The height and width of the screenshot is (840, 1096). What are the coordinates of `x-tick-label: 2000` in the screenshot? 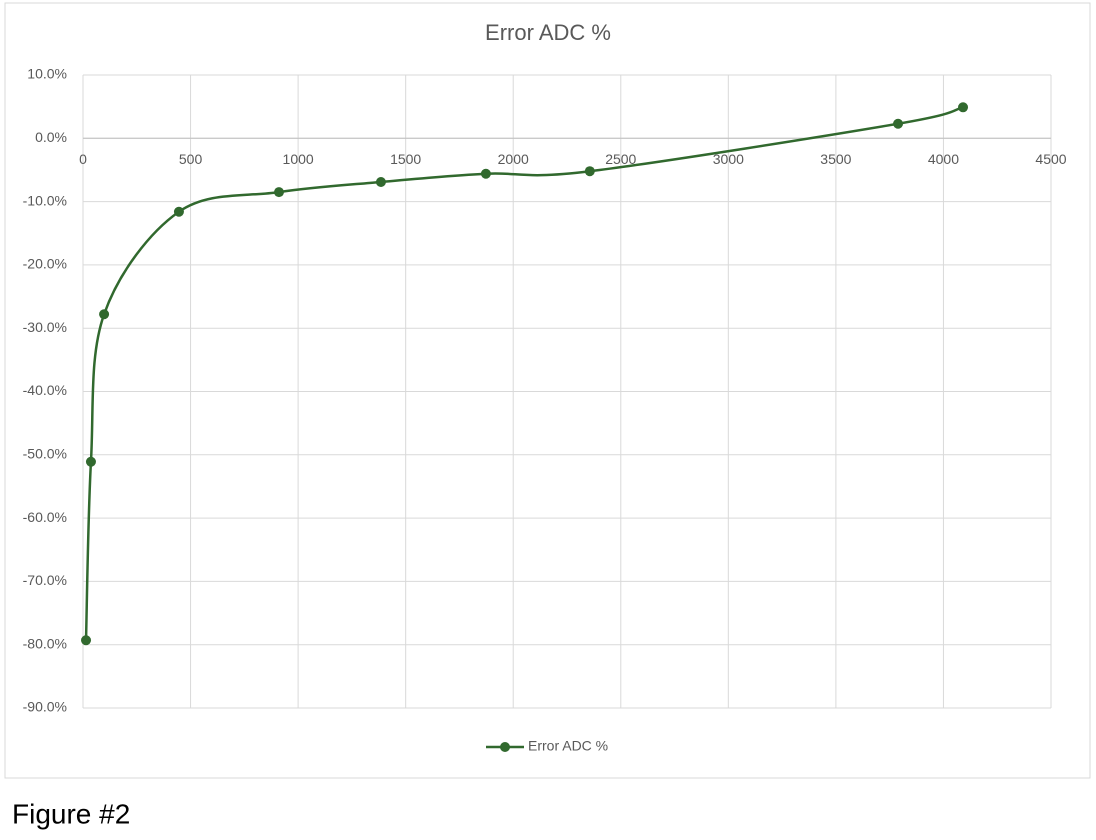 It's located at (513, 159).